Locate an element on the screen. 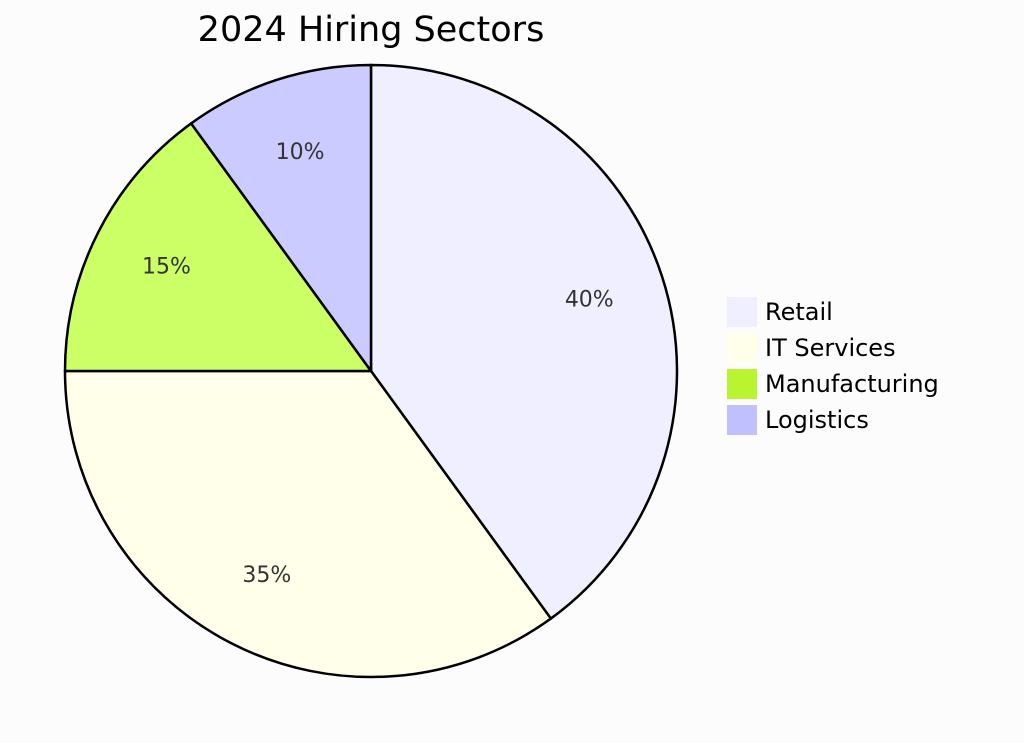  slice-label-logistics: 10% is located at coordinates (300, 152).